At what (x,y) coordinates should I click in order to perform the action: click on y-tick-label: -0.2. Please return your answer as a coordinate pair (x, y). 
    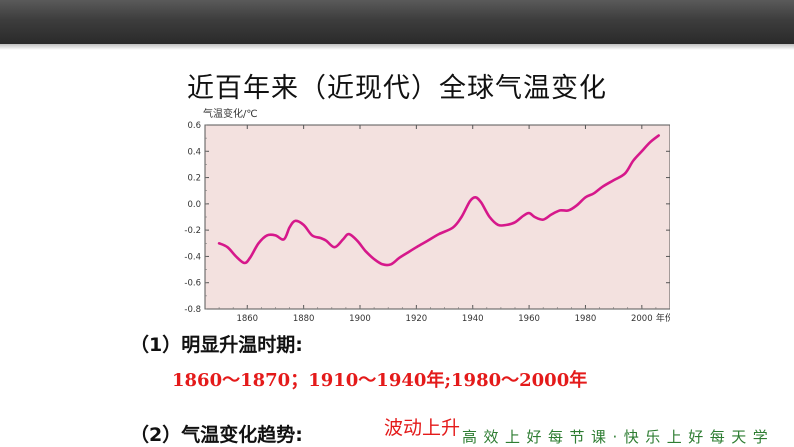
    Looking at the image, I should click on (192, 231).